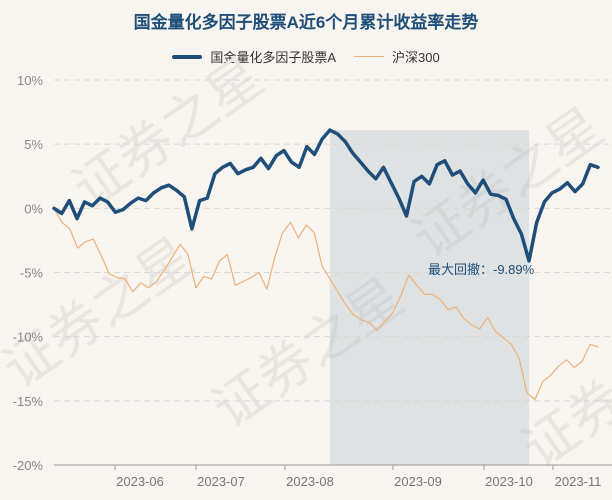 The width and height of the screenshot is (612, 500). I want to click on max-drawdown-annotation: 最大回撤：-9.89%, so click(481, 269).